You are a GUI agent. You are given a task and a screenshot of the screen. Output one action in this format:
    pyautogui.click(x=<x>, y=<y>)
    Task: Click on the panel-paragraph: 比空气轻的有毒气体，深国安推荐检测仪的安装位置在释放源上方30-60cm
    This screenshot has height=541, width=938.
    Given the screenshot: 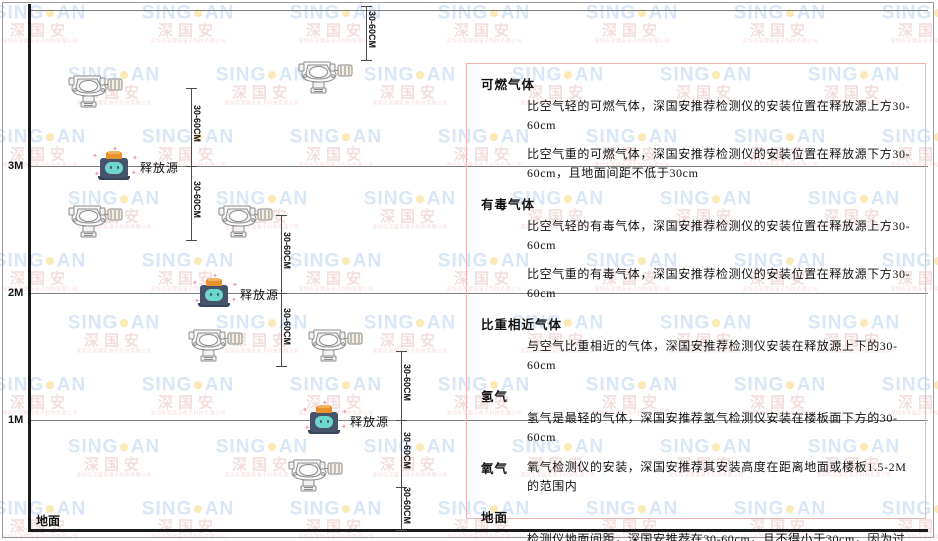 What is the action you would take?
    pyautogui.click(x=719, y=235)
    